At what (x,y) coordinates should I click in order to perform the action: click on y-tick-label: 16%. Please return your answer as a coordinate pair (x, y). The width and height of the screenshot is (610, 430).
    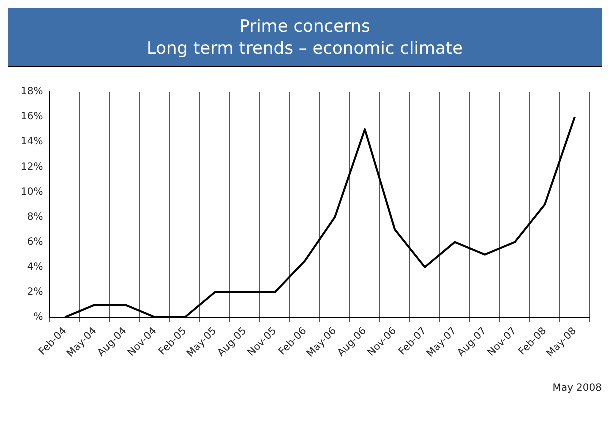
    Looking at the image, I should click on (32, 117).